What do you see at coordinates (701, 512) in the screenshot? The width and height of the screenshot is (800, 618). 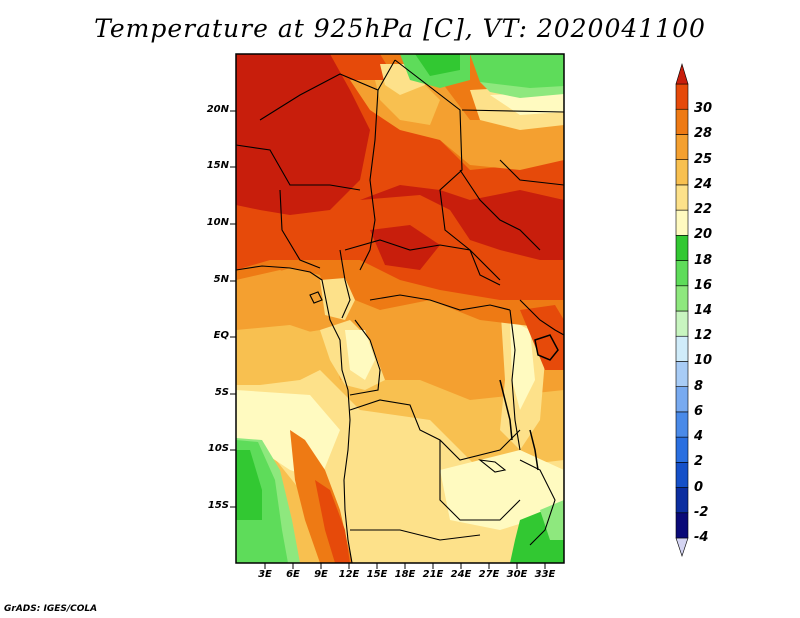 I see `colorbar-label: -2` at bounding box center [701, 512].